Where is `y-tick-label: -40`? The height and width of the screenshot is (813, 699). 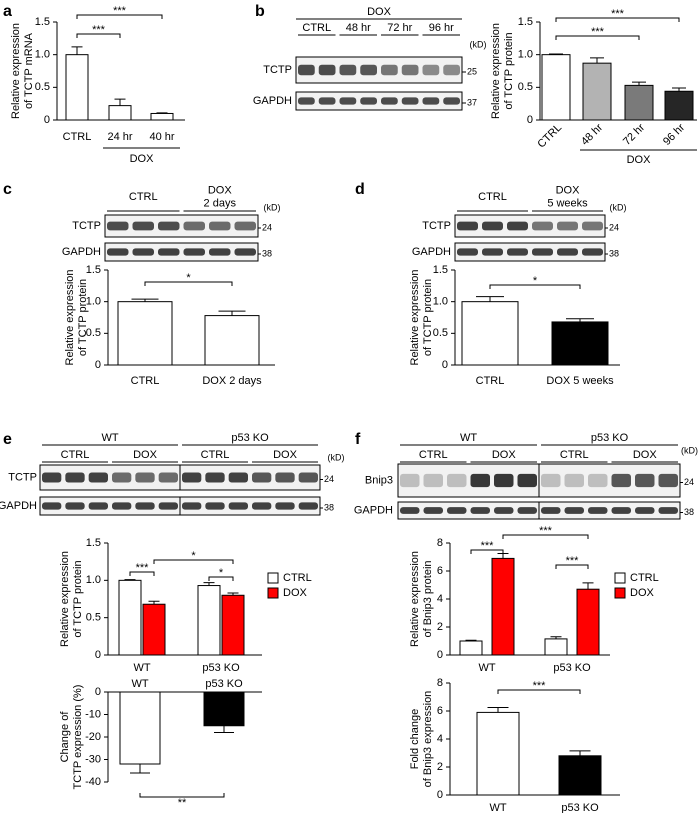 y-tick-label: -40 is located at coordinates (93, 782).